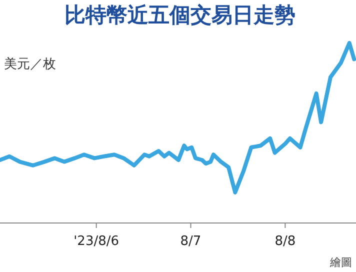 Image resolution: width=356 pixels, height=272 pixels. Describe the element at coordinates (340, 262) in the screenshot. I see `text: 繪圖` at that location.